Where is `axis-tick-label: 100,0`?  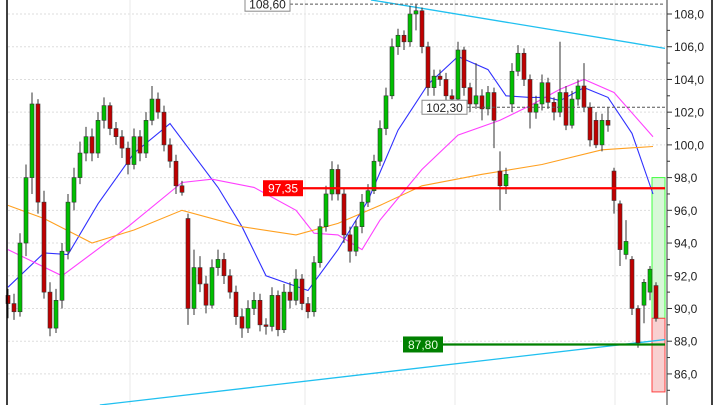 axis-tick-label: 100,0 is located at coordinates (689, 145).